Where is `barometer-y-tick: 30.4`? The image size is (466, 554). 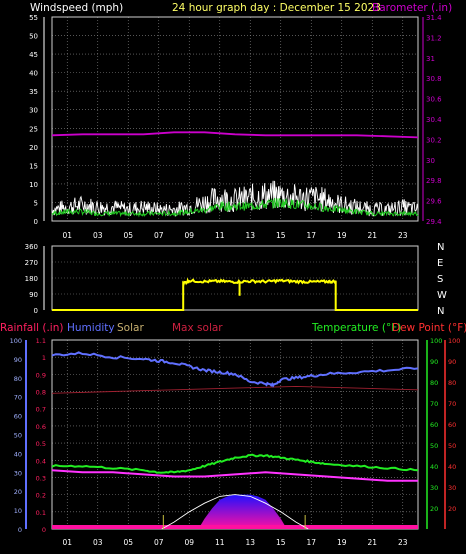
barometer-y-tick: 30.4 is located at coordinates (434, 120).